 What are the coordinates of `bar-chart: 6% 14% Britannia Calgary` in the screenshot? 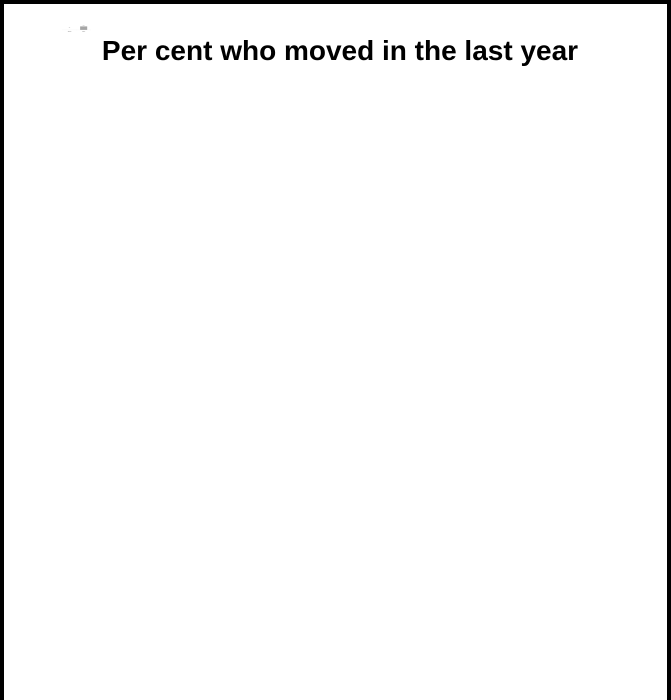 It's located at (76, 28).